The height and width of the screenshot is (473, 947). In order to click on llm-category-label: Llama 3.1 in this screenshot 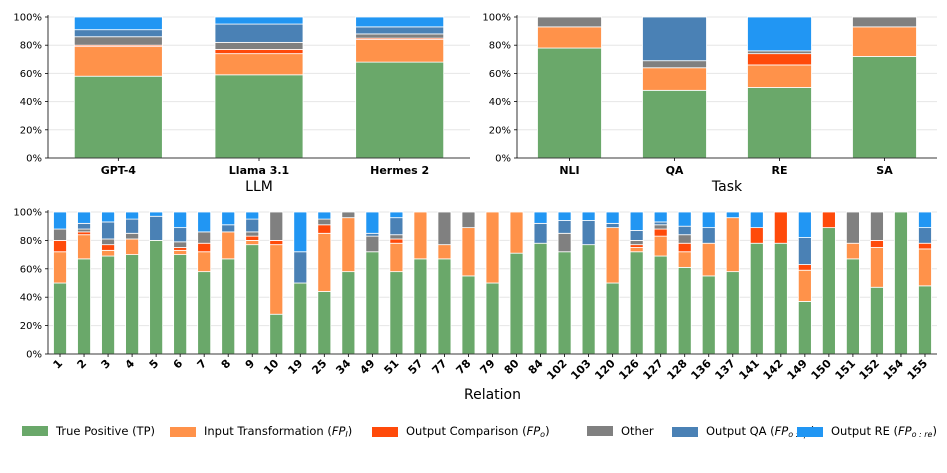, I will do `click(259, 170)`.